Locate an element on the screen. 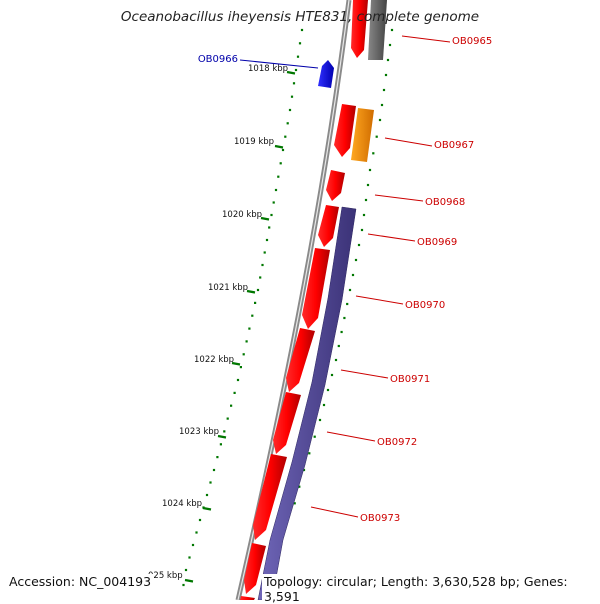 The width and height of the screenshot is (600, 604). scale-label: 1018 kbp is located at coordinates (268, 69).